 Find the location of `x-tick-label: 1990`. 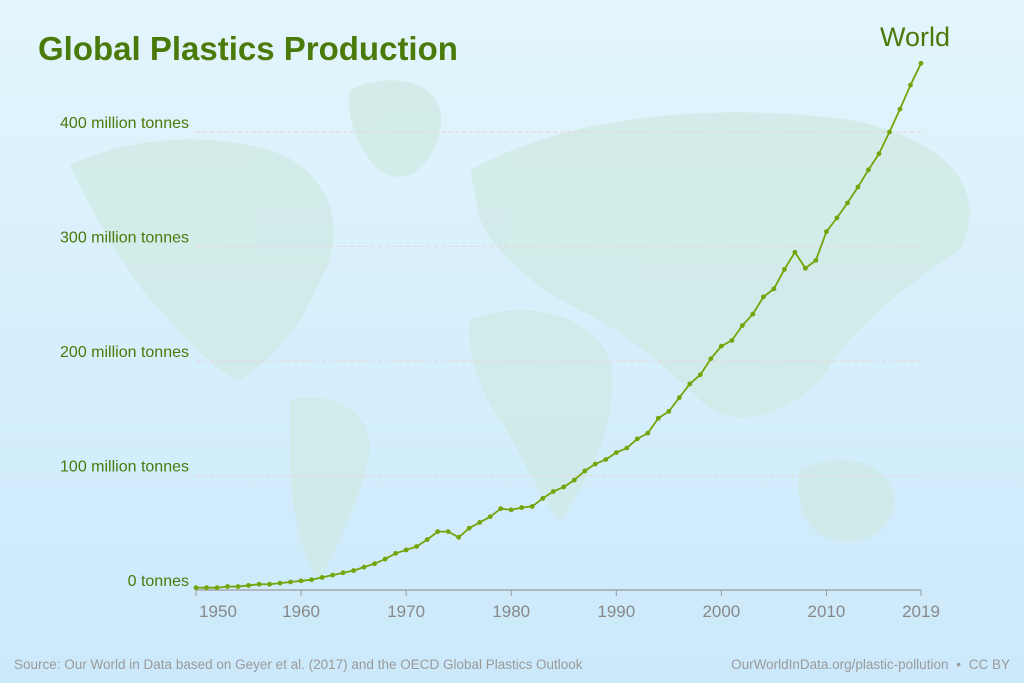

x-tick-label: 1990 is located at coordinates (616, 611).